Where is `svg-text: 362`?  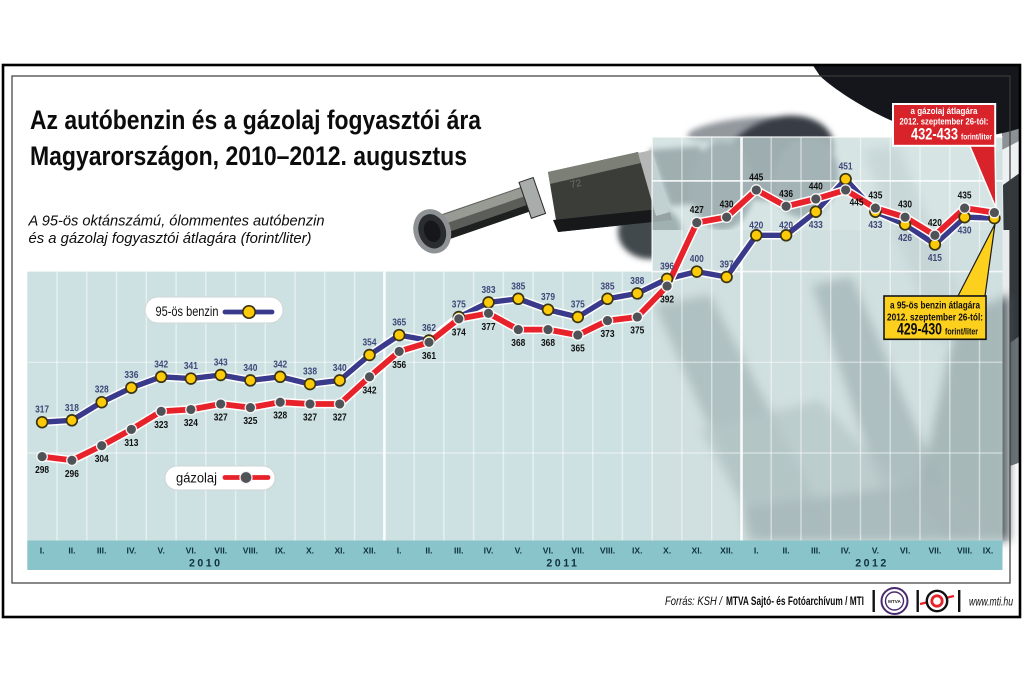
svg-text: 362 is located at coordinates (429, 328).